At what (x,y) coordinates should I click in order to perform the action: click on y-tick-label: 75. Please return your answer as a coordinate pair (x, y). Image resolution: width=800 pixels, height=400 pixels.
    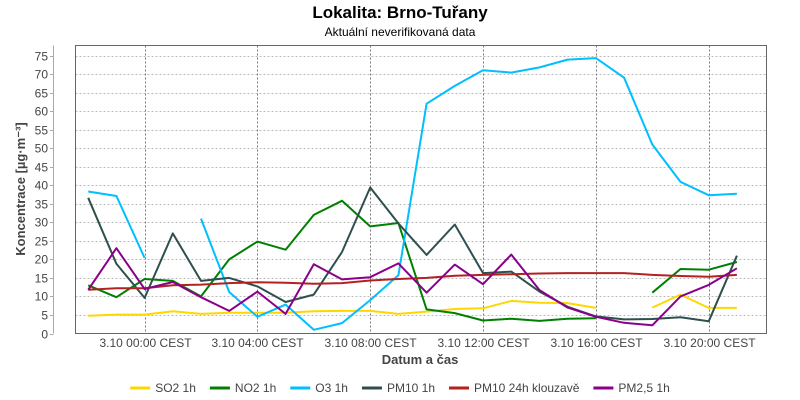
    Looking at the image, I should click on (42, 57).